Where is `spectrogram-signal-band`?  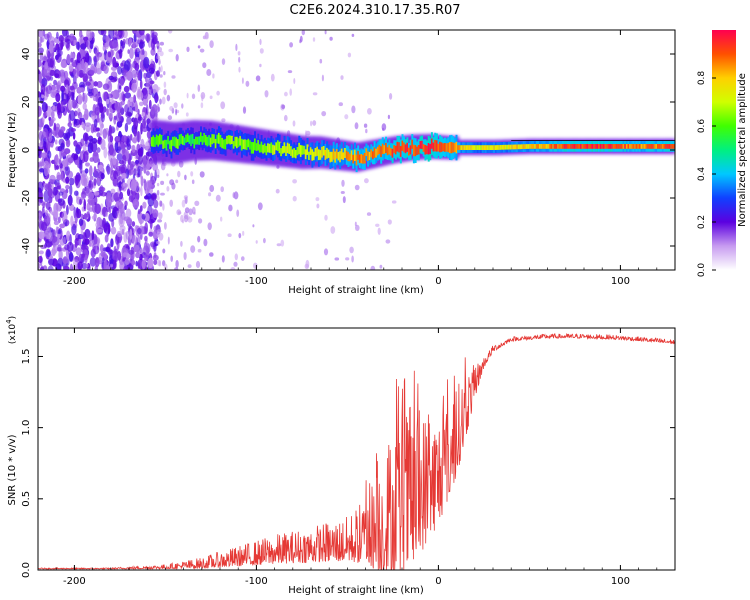 spectrogram-signal-band is located at coordinates (412, 146).